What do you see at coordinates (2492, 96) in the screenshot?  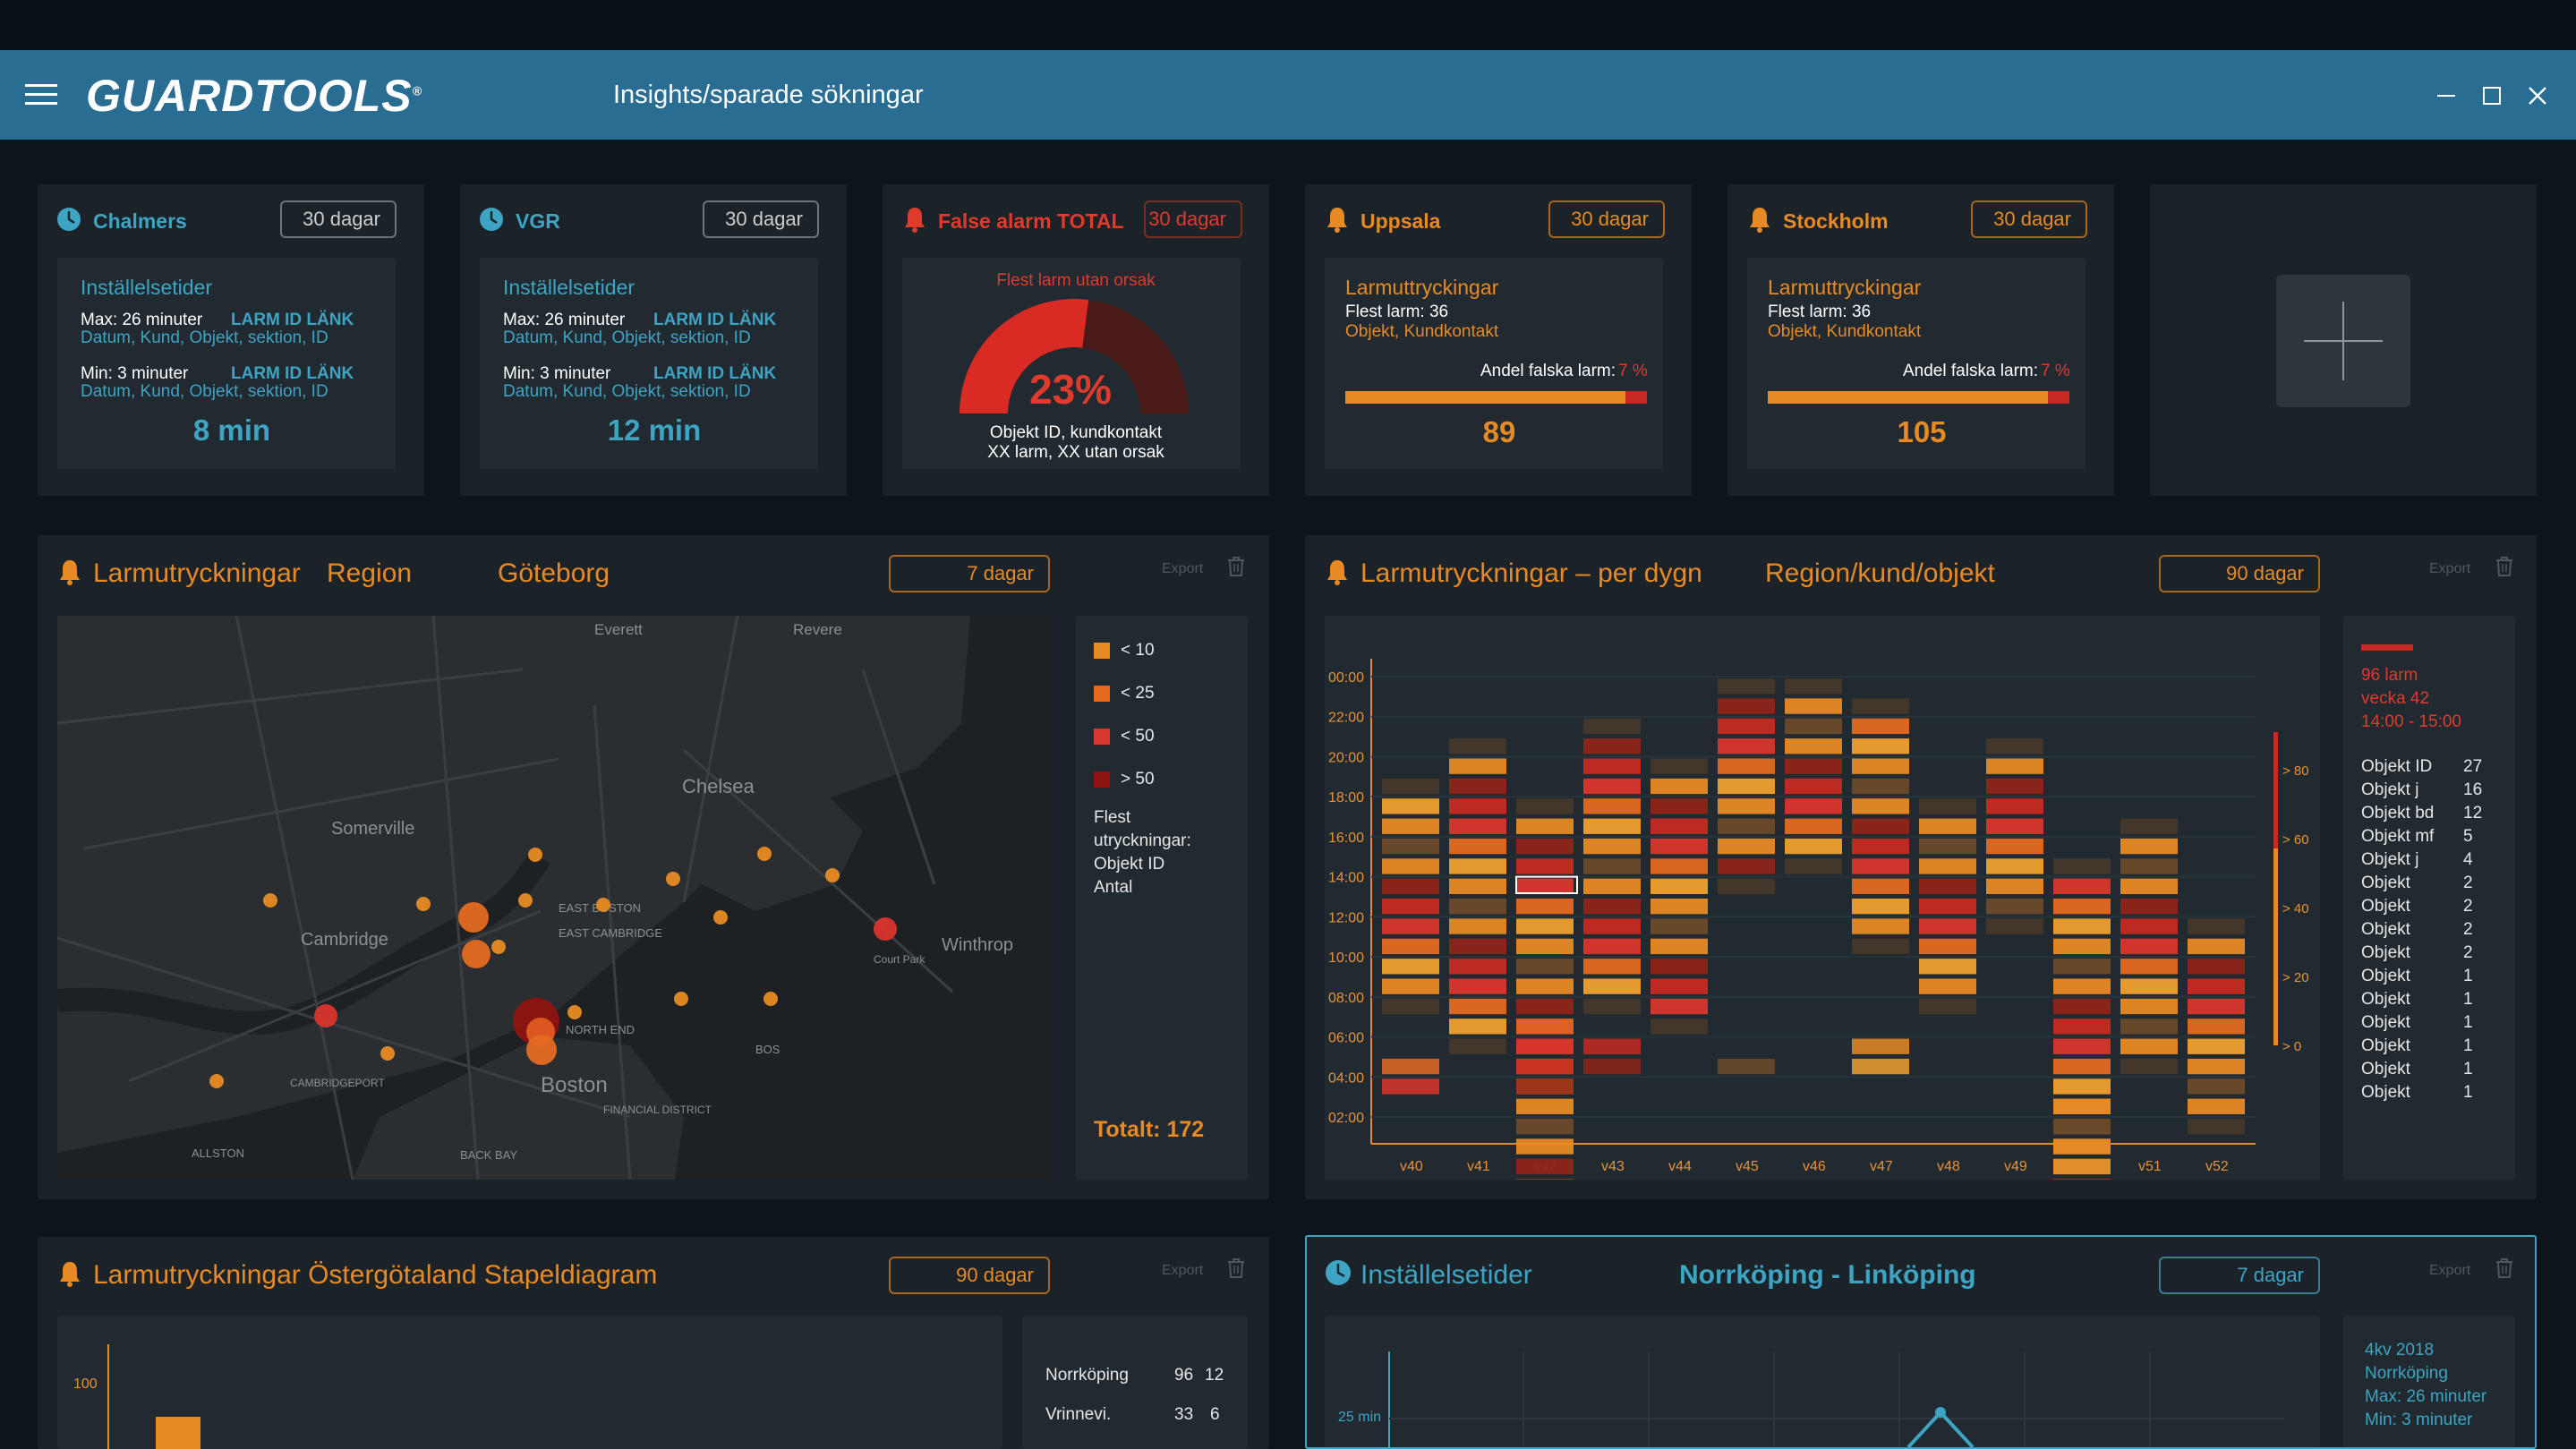 I see `maximize-icon` at bounding box center [2492, 96].